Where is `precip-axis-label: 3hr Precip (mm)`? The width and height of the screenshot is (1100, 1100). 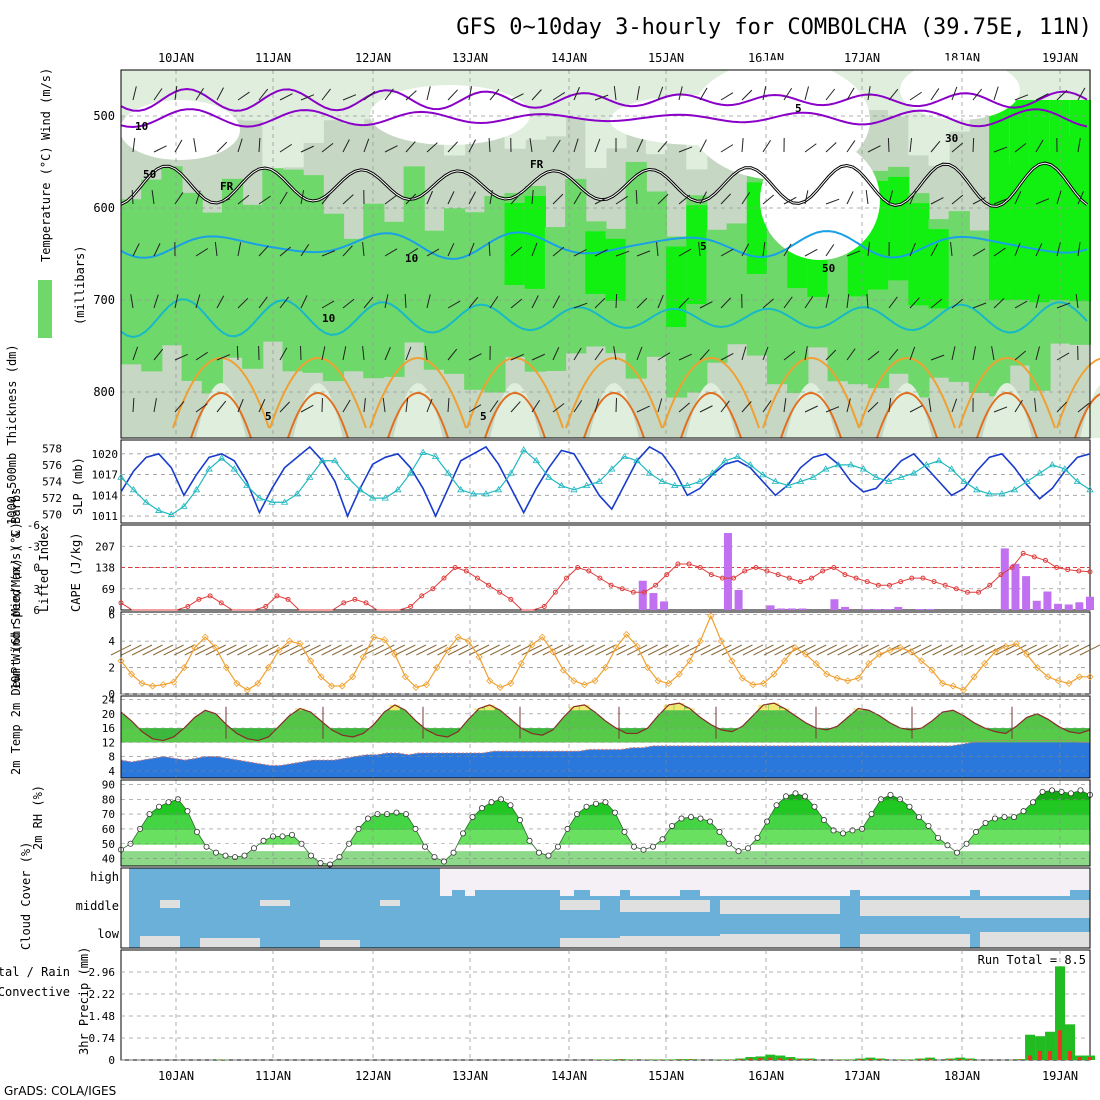 precip-axis-label: 3hr Precip (mm) is located at coordinates (84, 1001).